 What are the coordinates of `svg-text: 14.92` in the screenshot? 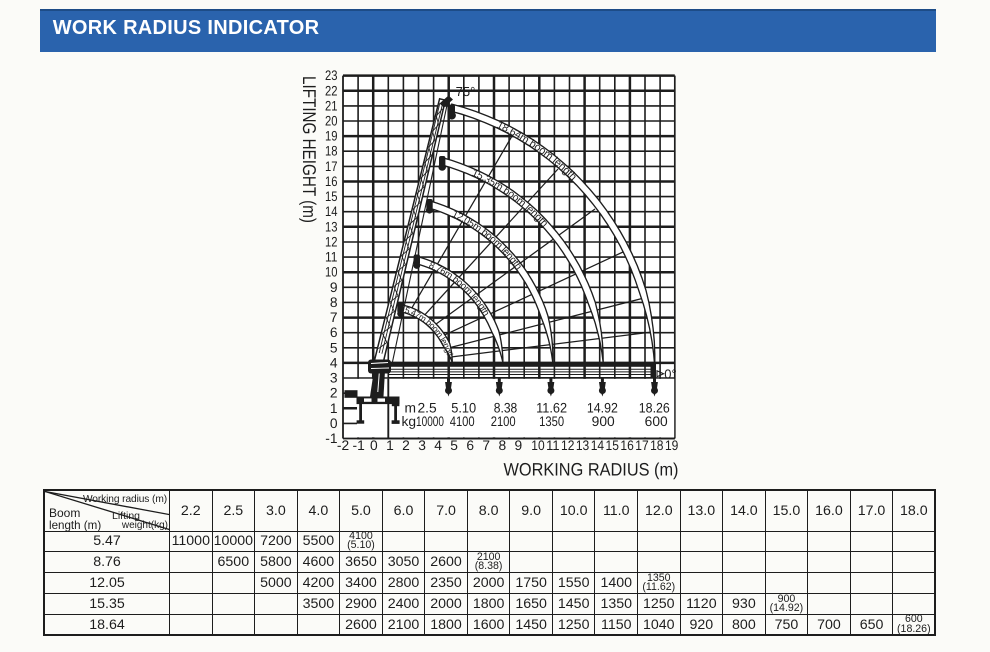 It's located at (602, 408).